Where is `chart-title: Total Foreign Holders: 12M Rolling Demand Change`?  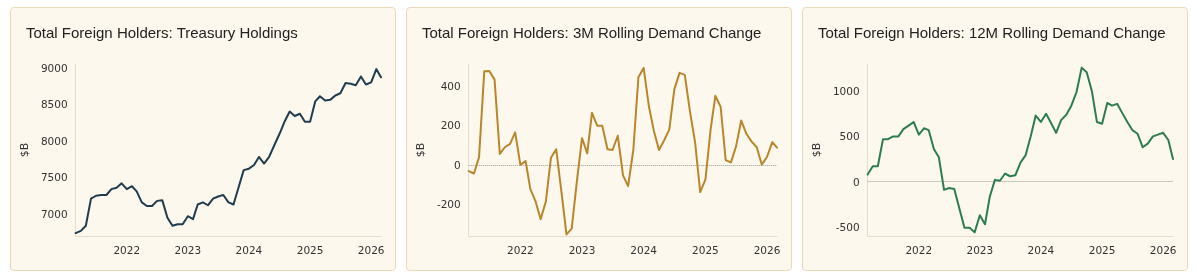 chart-title: Total Foreign Holders: 12M Rolling Demand Change is located at coordinates (992, 32).